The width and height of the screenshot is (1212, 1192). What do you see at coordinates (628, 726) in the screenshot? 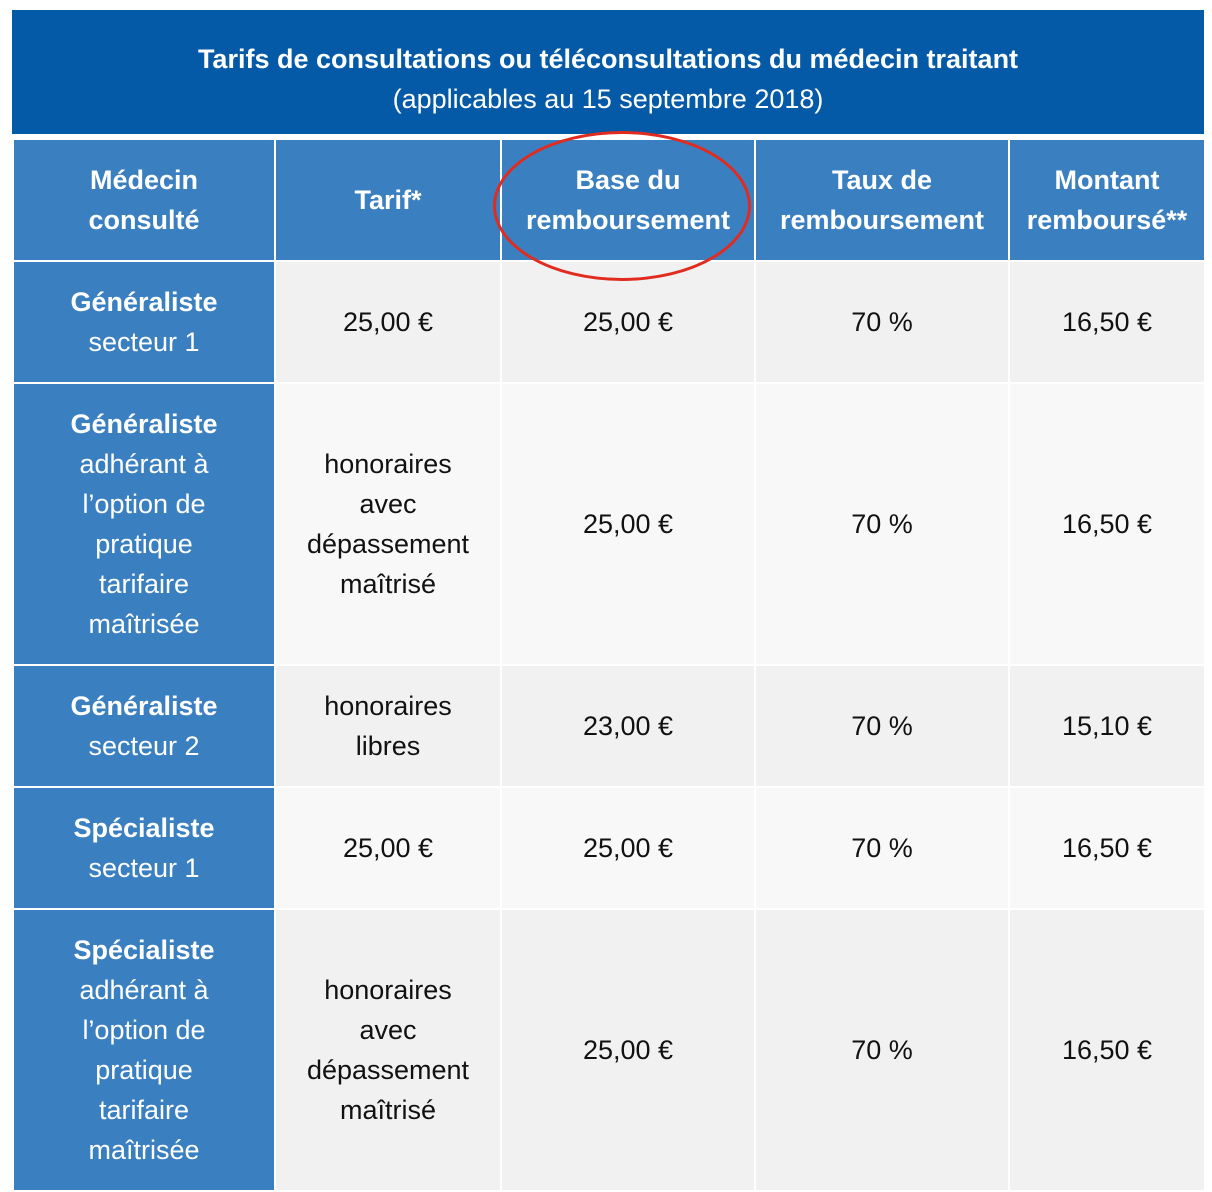
I see `cell-base: 23,00 €` at bounding box center [628, 726].